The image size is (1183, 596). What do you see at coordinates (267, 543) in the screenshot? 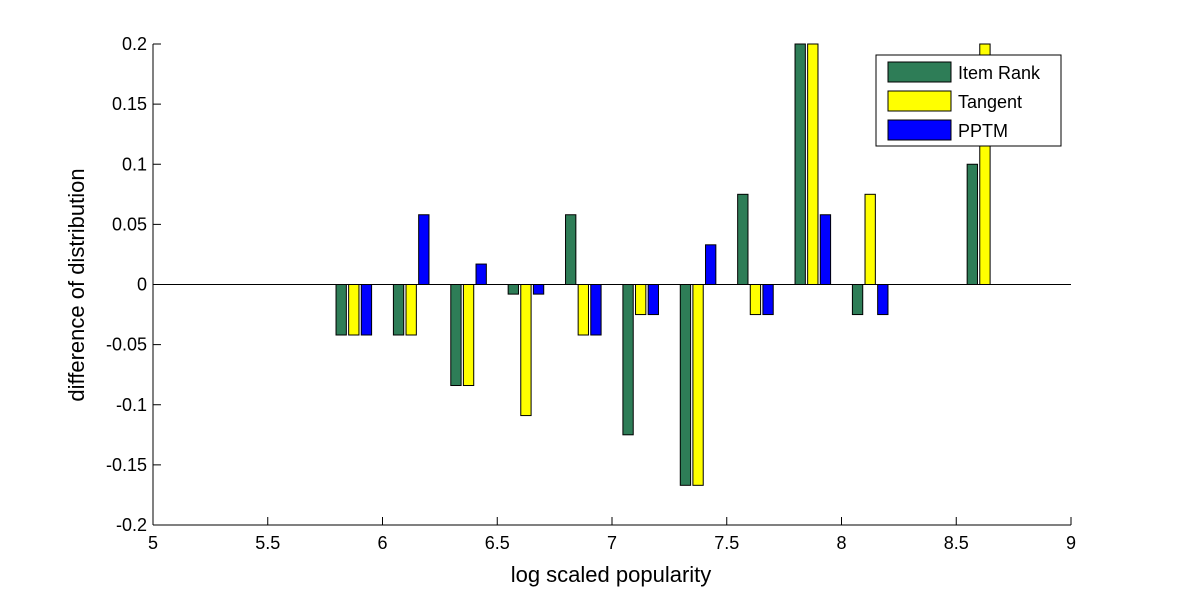
I see `x-tick-label: 5.5` at bounding box center [267, 543].